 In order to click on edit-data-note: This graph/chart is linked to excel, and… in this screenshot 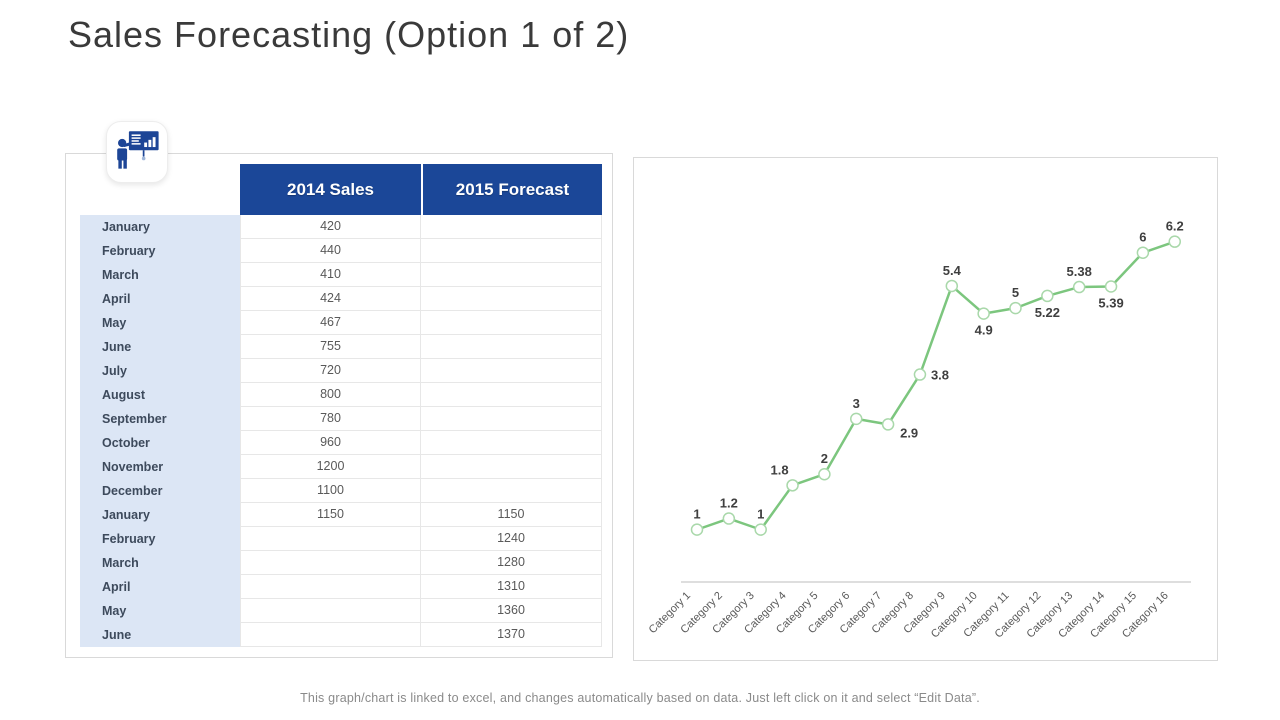, I will do `click(640, 698)`.